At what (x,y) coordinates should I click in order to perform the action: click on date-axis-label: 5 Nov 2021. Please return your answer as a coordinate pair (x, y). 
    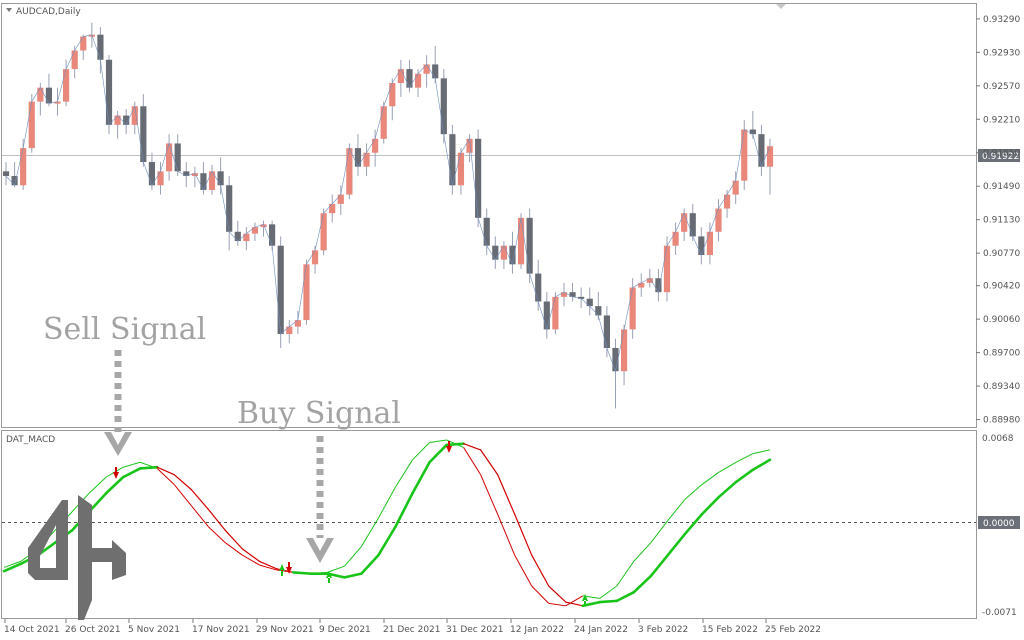
    Looking at the image, I should click on (154, 630).